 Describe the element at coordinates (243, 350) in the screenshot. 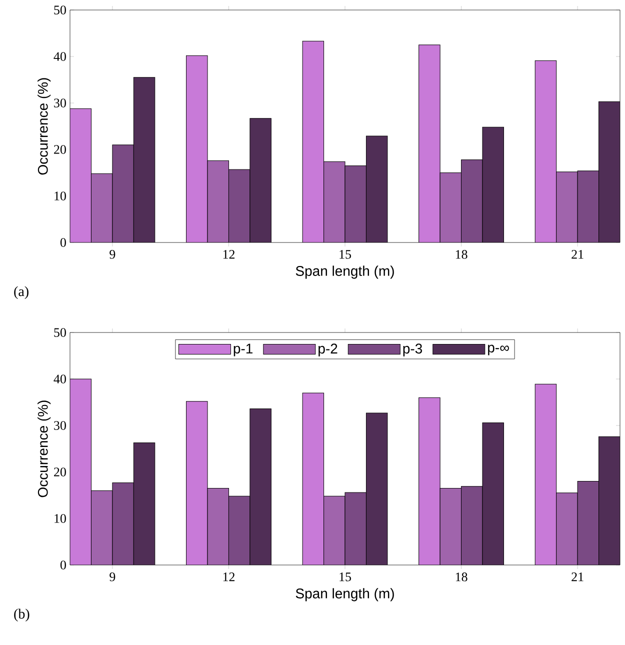

I see `legend-label: p-1` at that location.